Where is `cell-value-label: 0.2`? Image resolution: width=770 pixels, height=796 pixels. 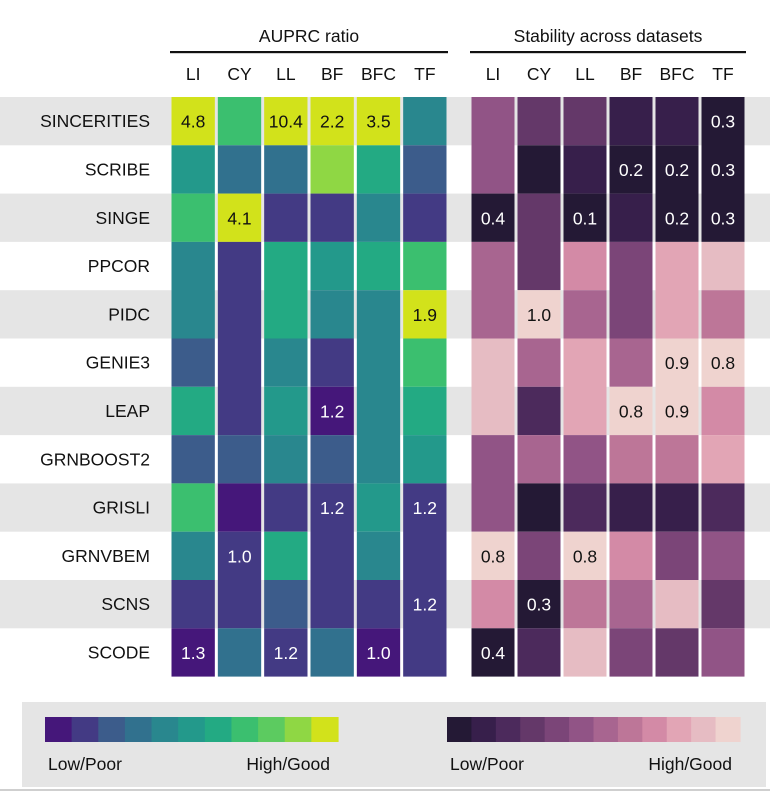
cell-value-label: 0.2 is located at coordinates (677, 170).